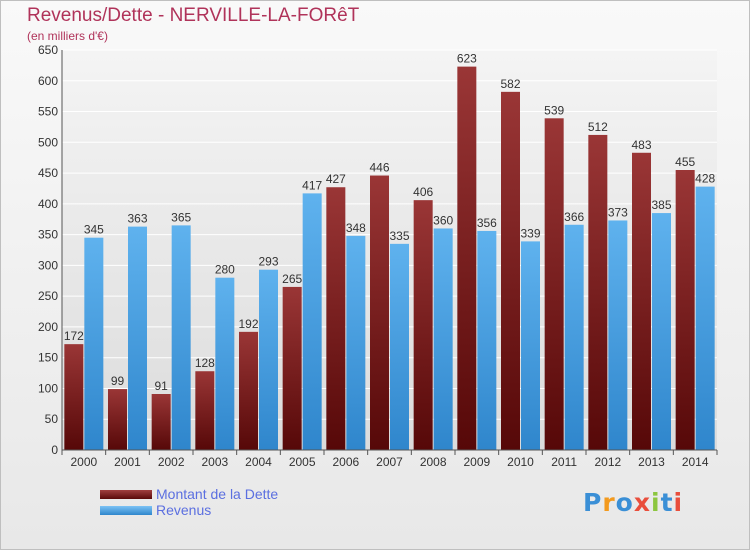 This screenshot has height=550, width=750. I want to click on x-tick-label: 2003, so click(214, 462).